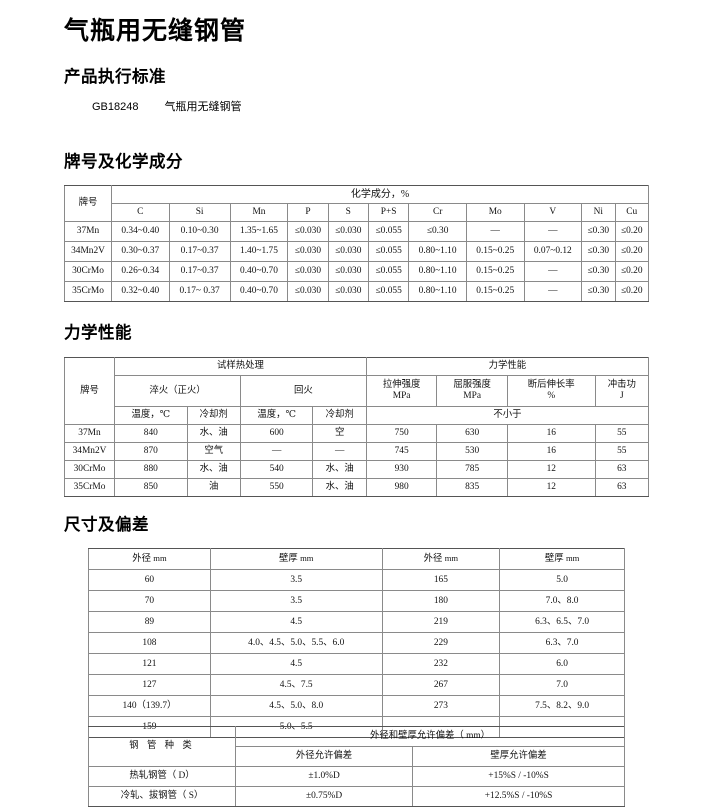  What do you see at coordinates (441, 664) in the screenshot?
I see `dim-cell-od-right: 232` at bounding box center [441, 664].